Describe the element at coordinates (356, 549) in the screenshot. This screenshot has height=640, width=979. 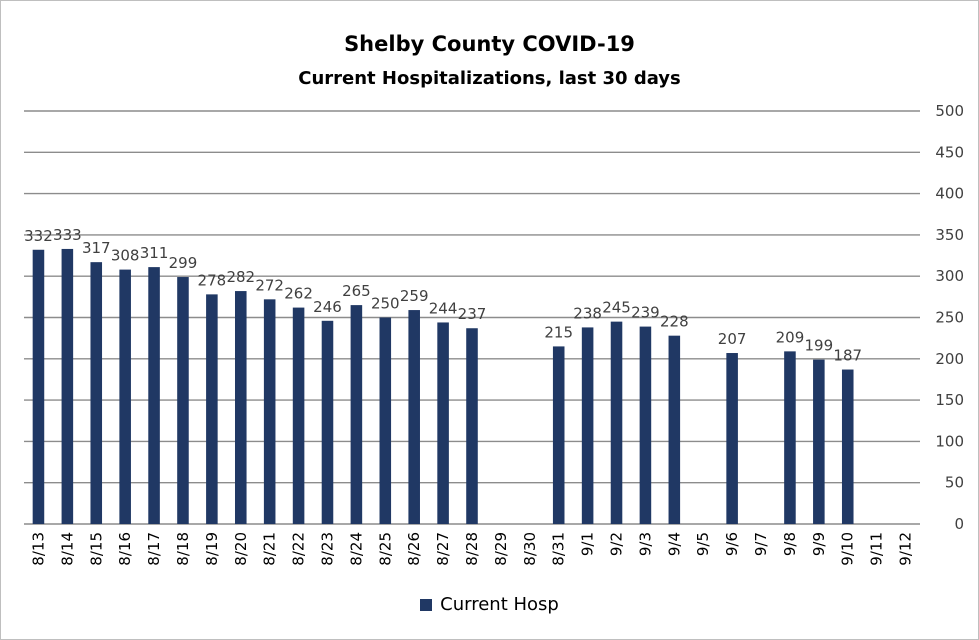
I see `x-tick-label: 8/24` at that location.